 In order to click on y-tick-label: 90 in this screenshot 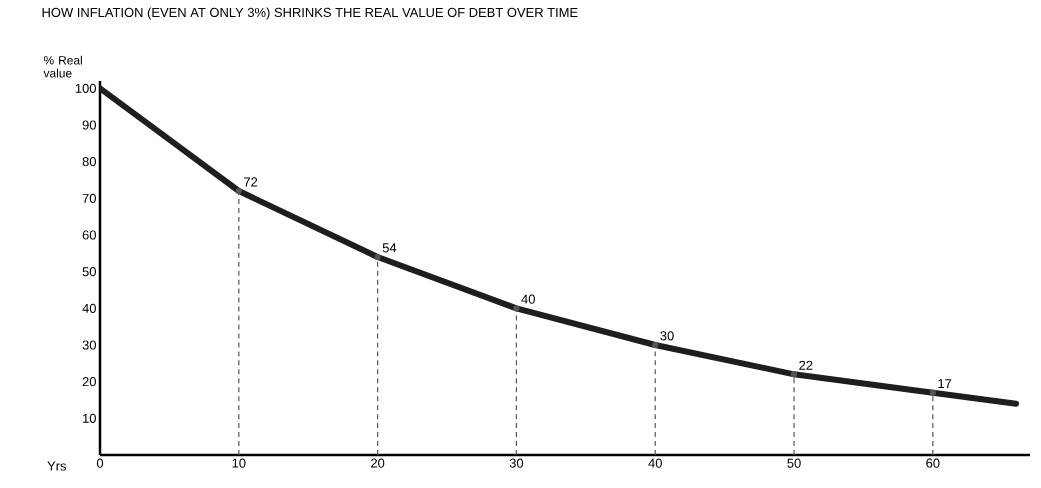, I will do `click(89, 125)`.